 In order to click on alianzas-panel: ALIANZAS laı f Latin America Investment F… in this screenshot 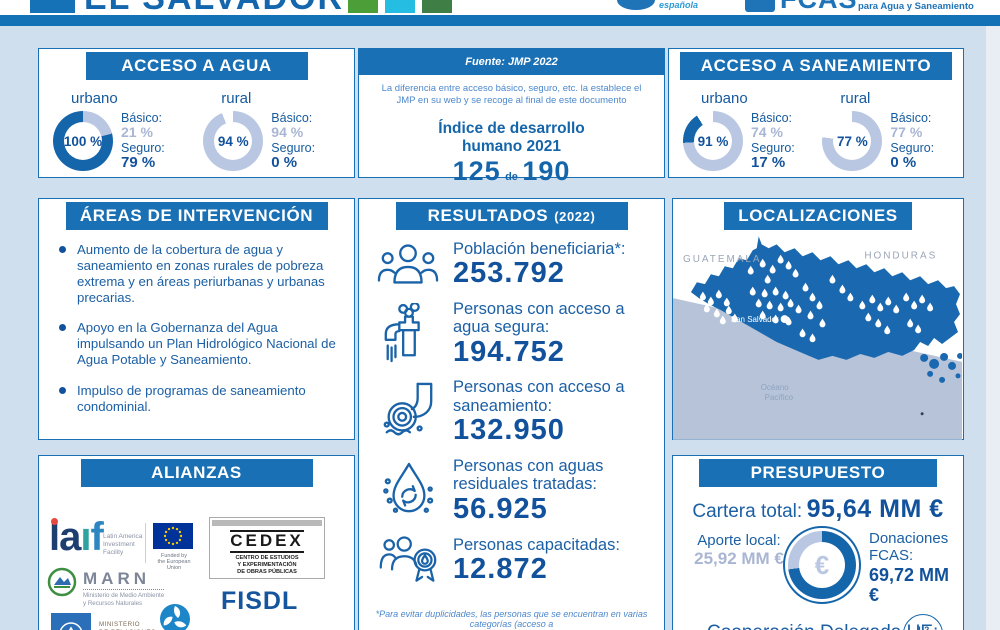, I will do `click(196, 542)`.